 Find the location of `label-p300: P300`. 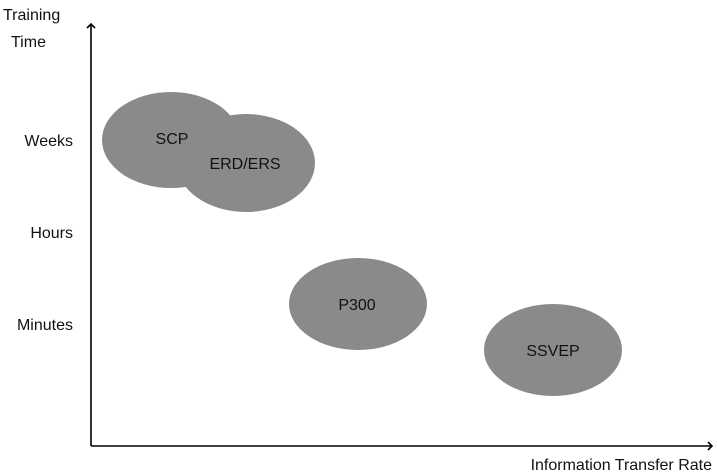

label-p300: P300 is located at coordinates (356, 305).